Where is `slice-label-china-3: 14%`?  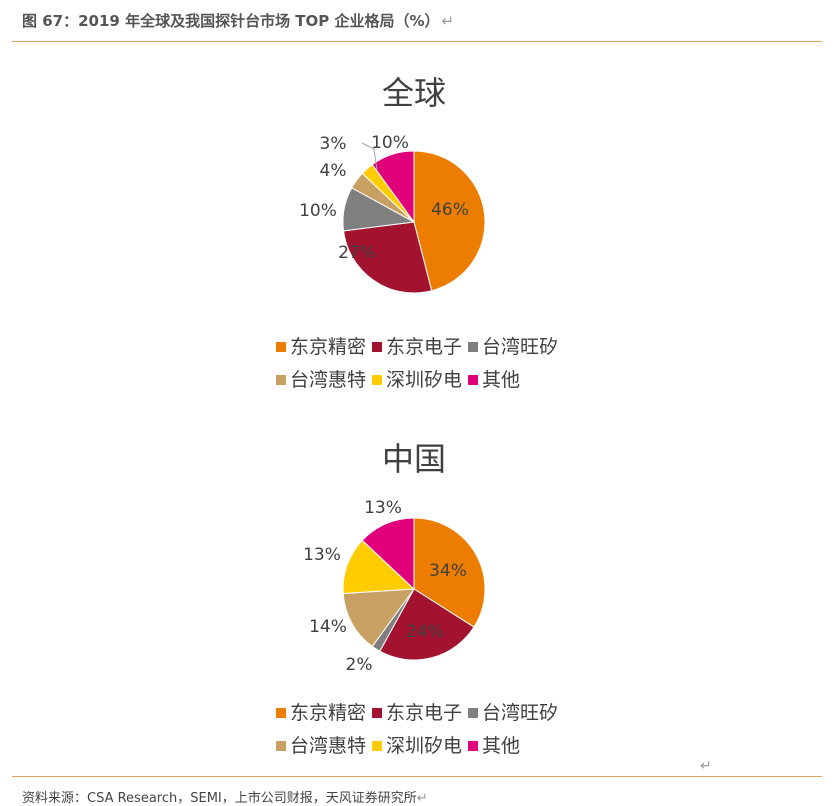
slice-label-china-3: 14% is located at coordinates (328, 627).